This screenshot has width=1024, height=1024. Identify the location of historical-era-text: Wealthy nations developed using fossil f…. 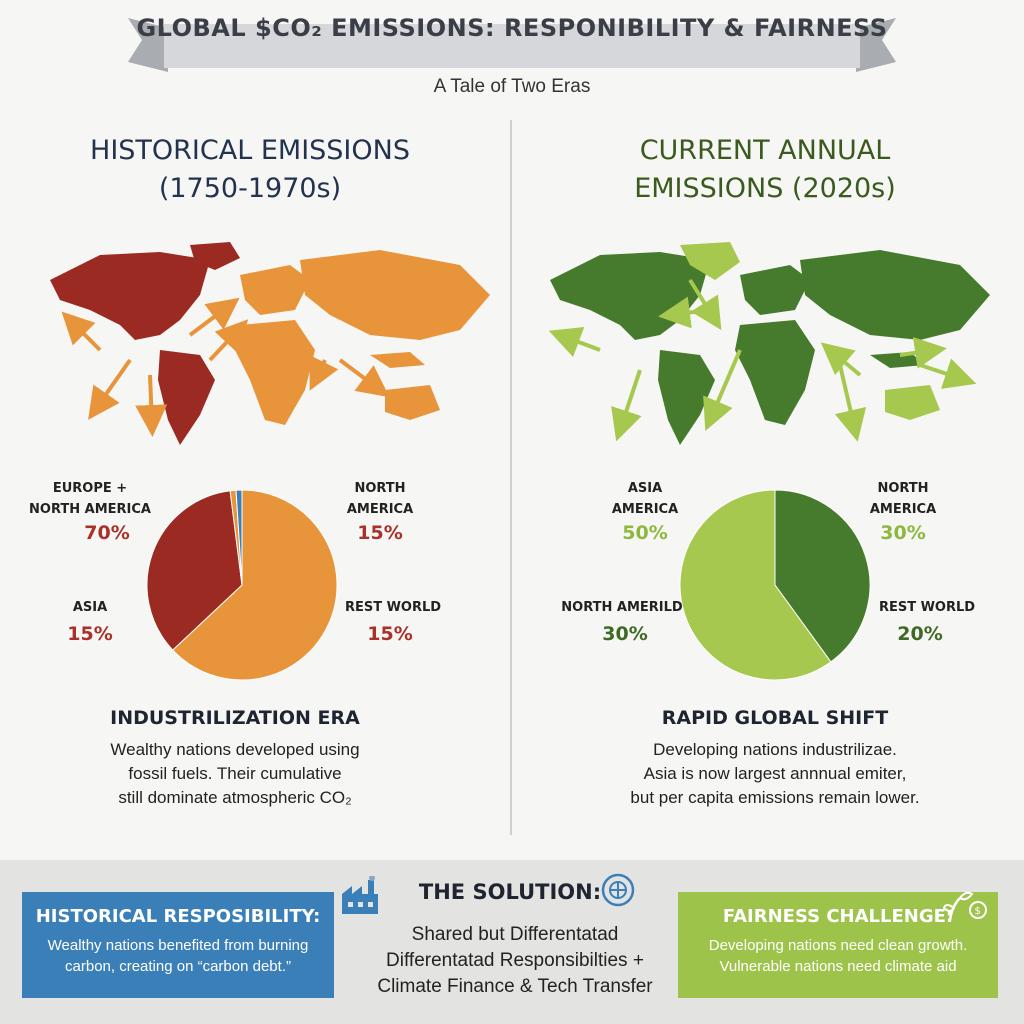
(235, 773).